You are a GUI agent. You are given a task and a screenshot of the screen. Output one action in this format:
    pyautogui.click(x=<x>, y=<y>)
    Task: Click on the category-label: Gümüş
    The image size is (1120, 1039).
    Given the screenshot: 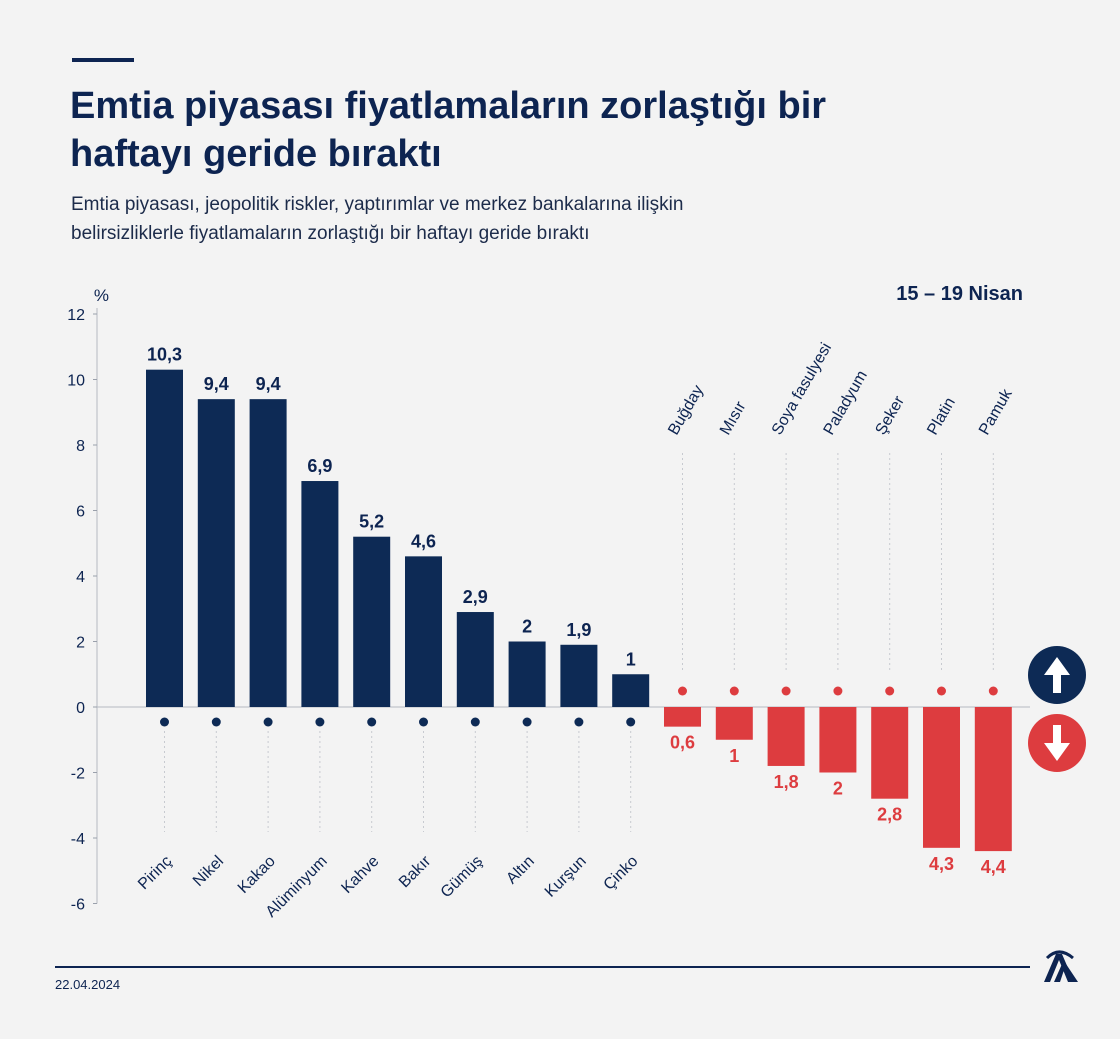 What is the action you would take?
    pyautogui.click(x=462, y=877)
    